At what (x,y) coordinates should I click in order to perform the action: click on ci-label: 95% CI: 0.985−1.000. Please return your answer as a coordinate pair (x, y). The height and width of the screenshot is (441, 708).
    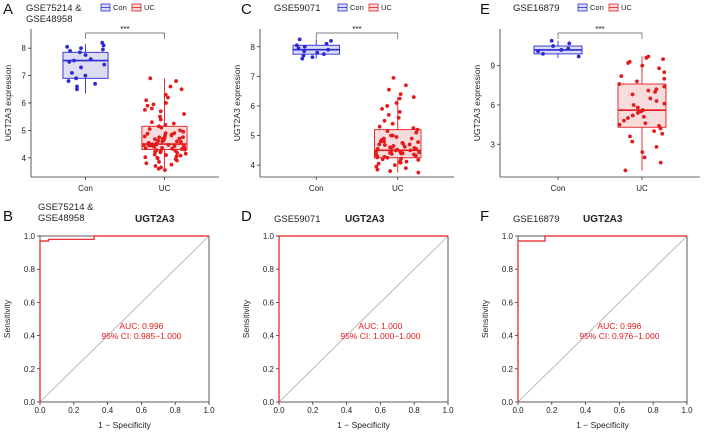
    Looking at the image, I should click on (141, 336).